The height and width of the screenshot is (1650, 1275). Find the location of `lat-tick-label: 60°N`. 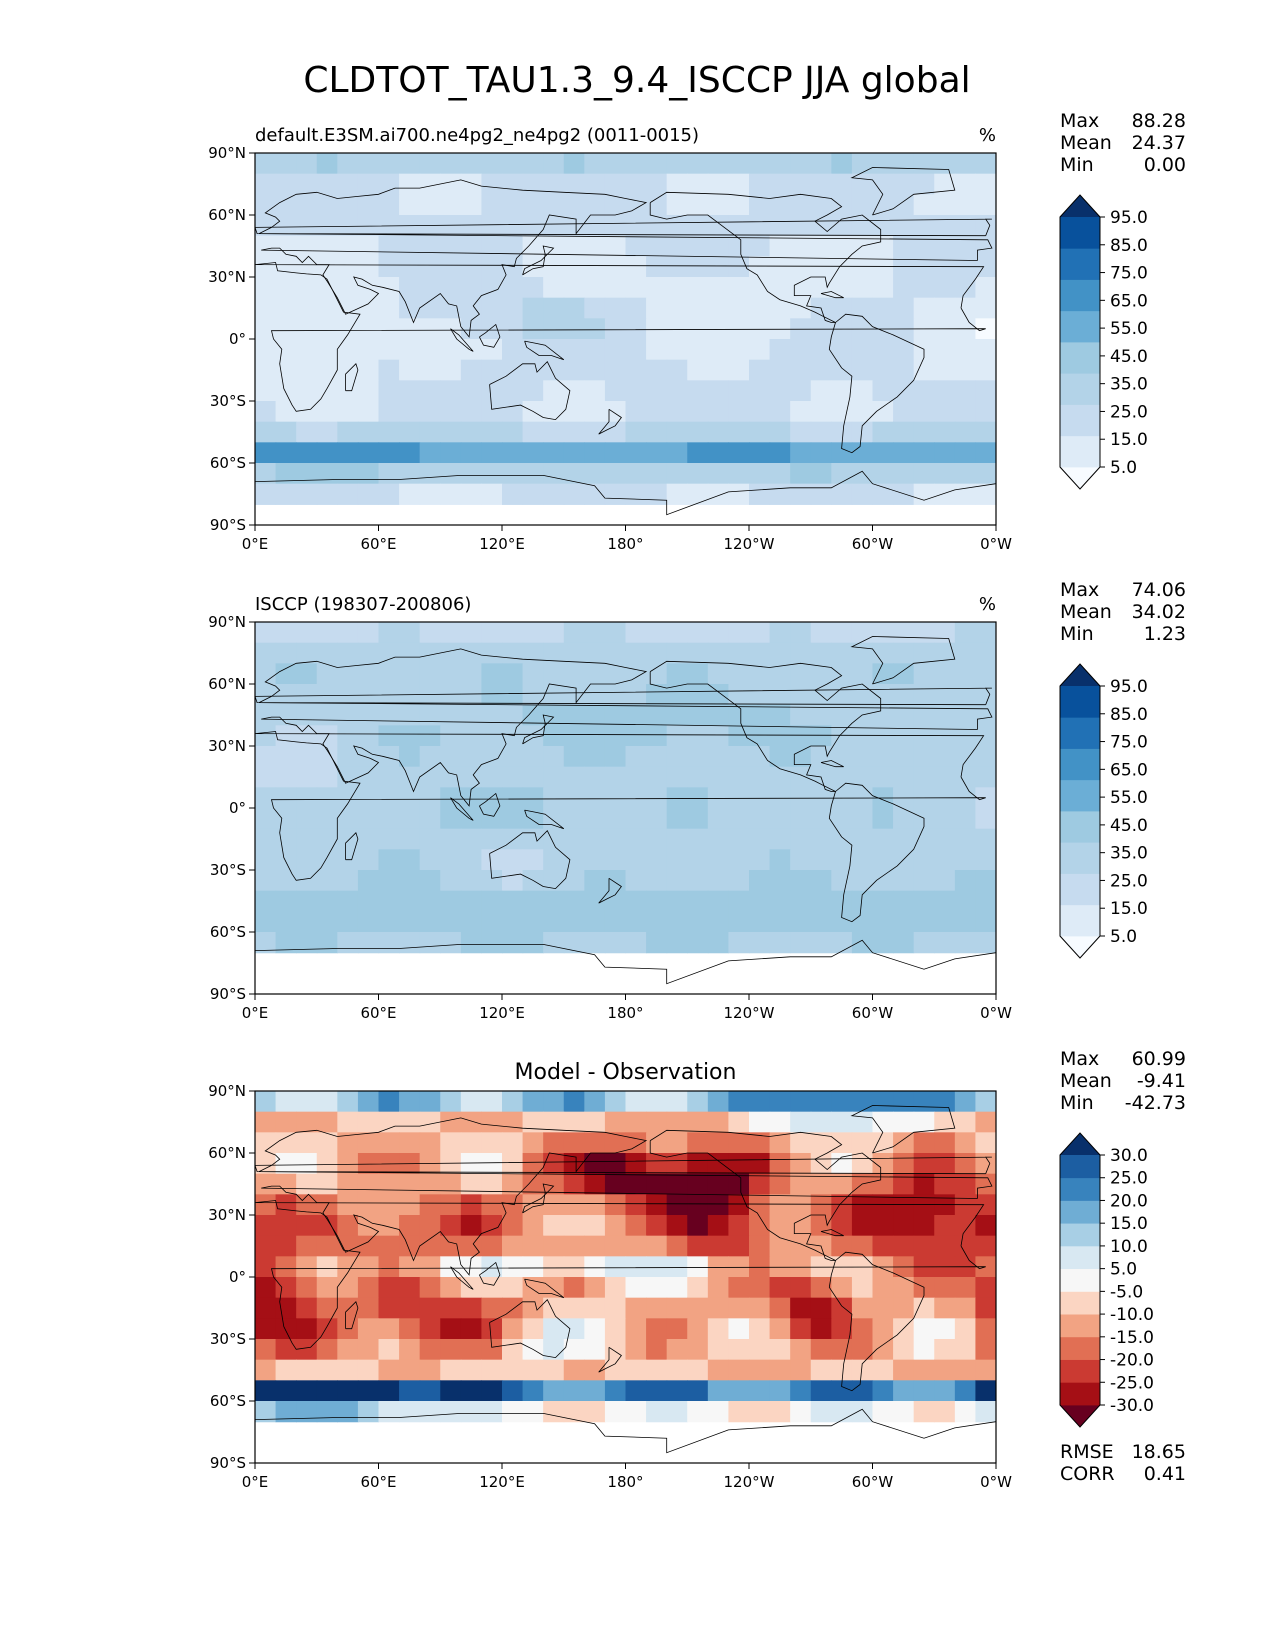

lat-tick-label: 60°N is located at coordinates (227, 1153).